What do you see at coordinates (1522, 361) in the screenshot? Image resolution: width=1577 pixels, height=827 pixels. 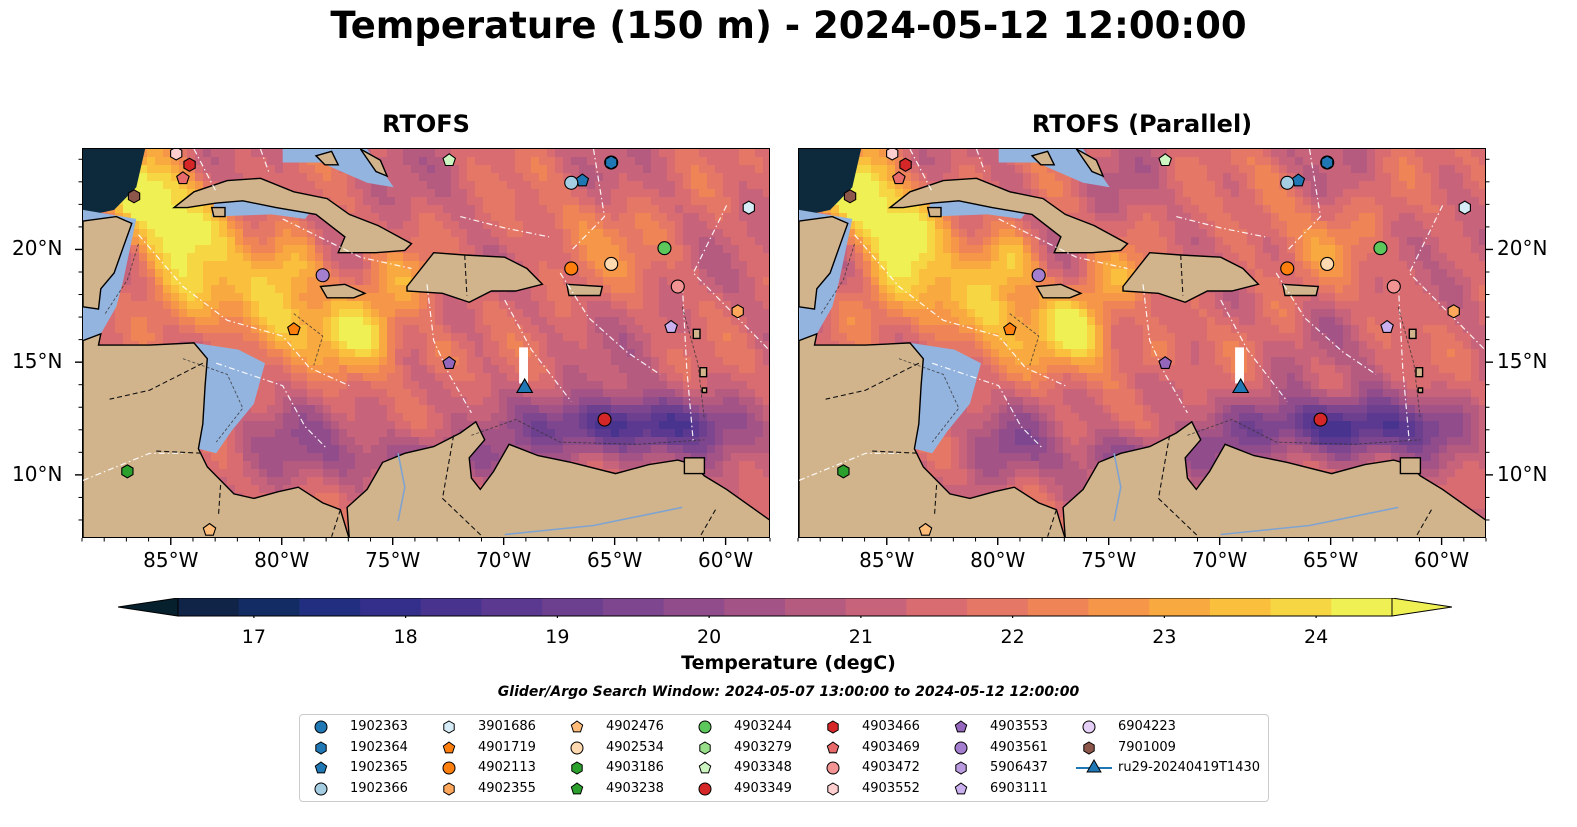 I see `y-tick-label-right: 15°N` at bounding box center [1522, 361].